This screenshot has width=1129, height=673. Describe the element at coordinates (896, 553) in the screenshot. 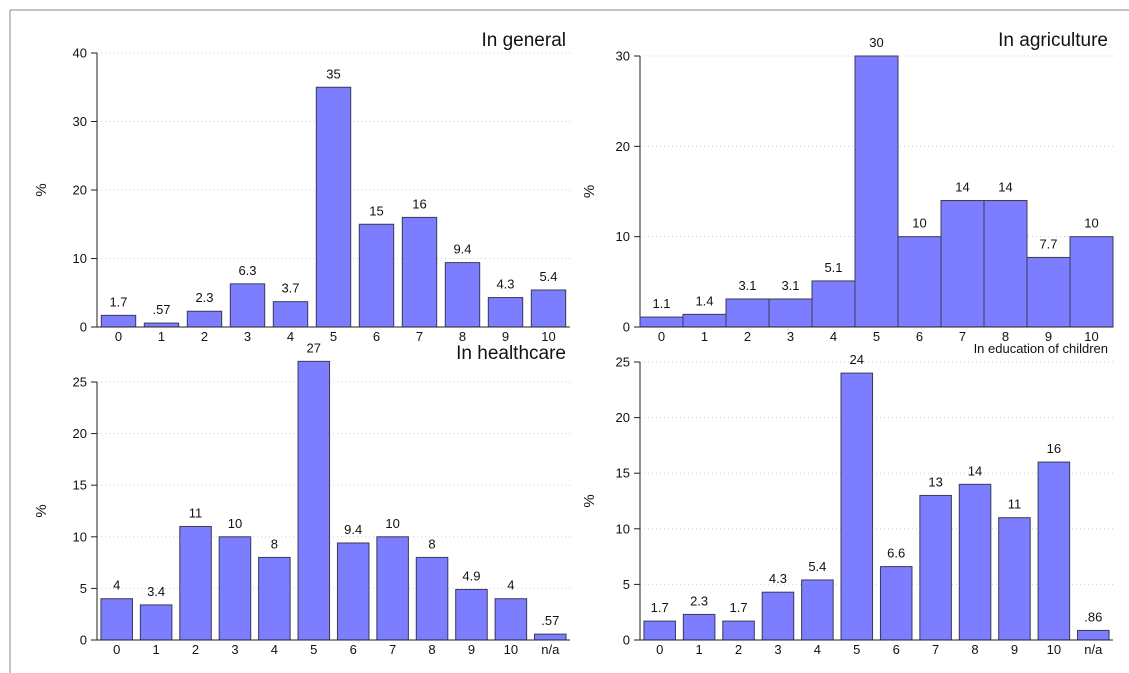

I see `bar-value-label: 6.6` at that location.